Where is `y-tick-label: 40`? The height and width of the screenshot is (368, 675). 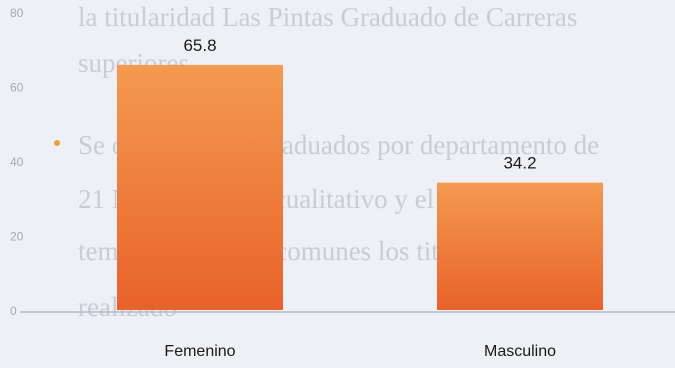 y-tick-label: 40 is located at coordinates (17, 162).